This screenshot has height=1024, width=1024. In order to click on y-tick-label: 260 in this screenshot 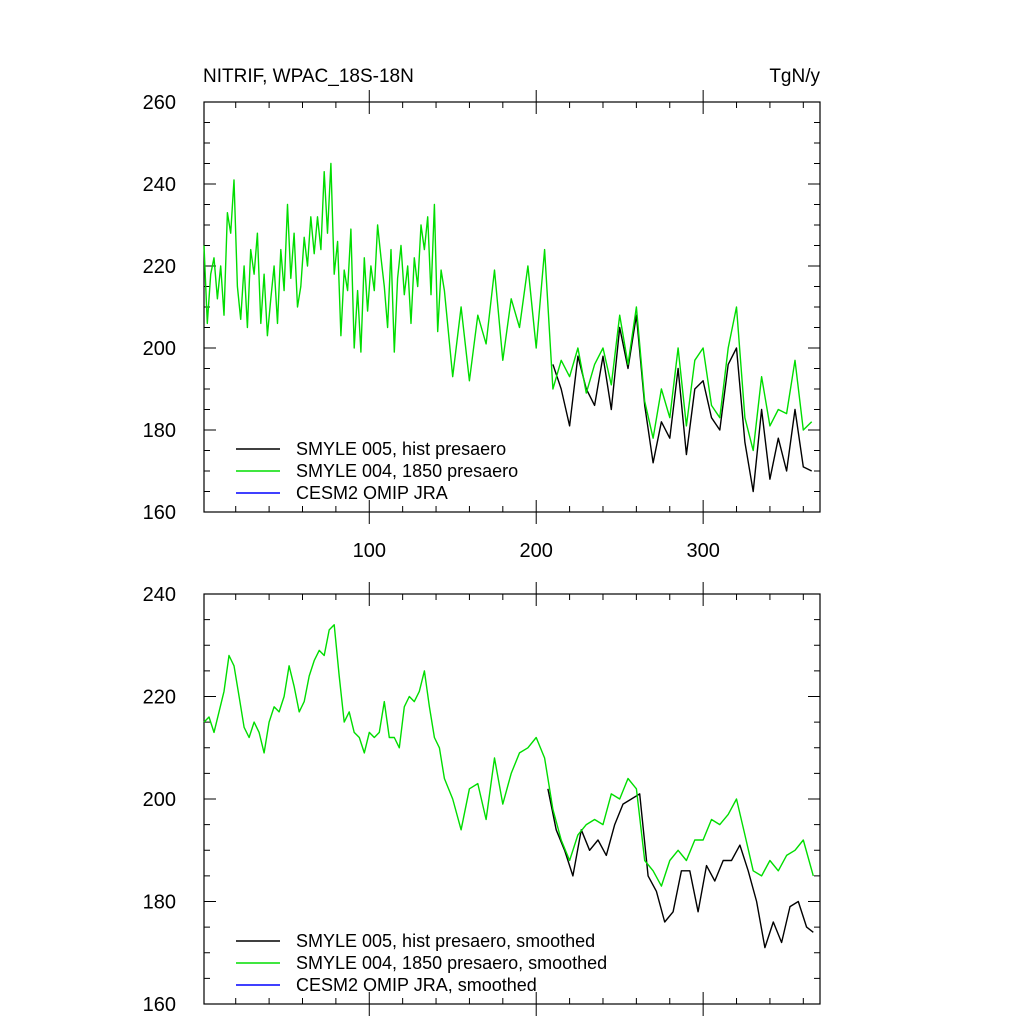, I will do `click(159, 103)`.